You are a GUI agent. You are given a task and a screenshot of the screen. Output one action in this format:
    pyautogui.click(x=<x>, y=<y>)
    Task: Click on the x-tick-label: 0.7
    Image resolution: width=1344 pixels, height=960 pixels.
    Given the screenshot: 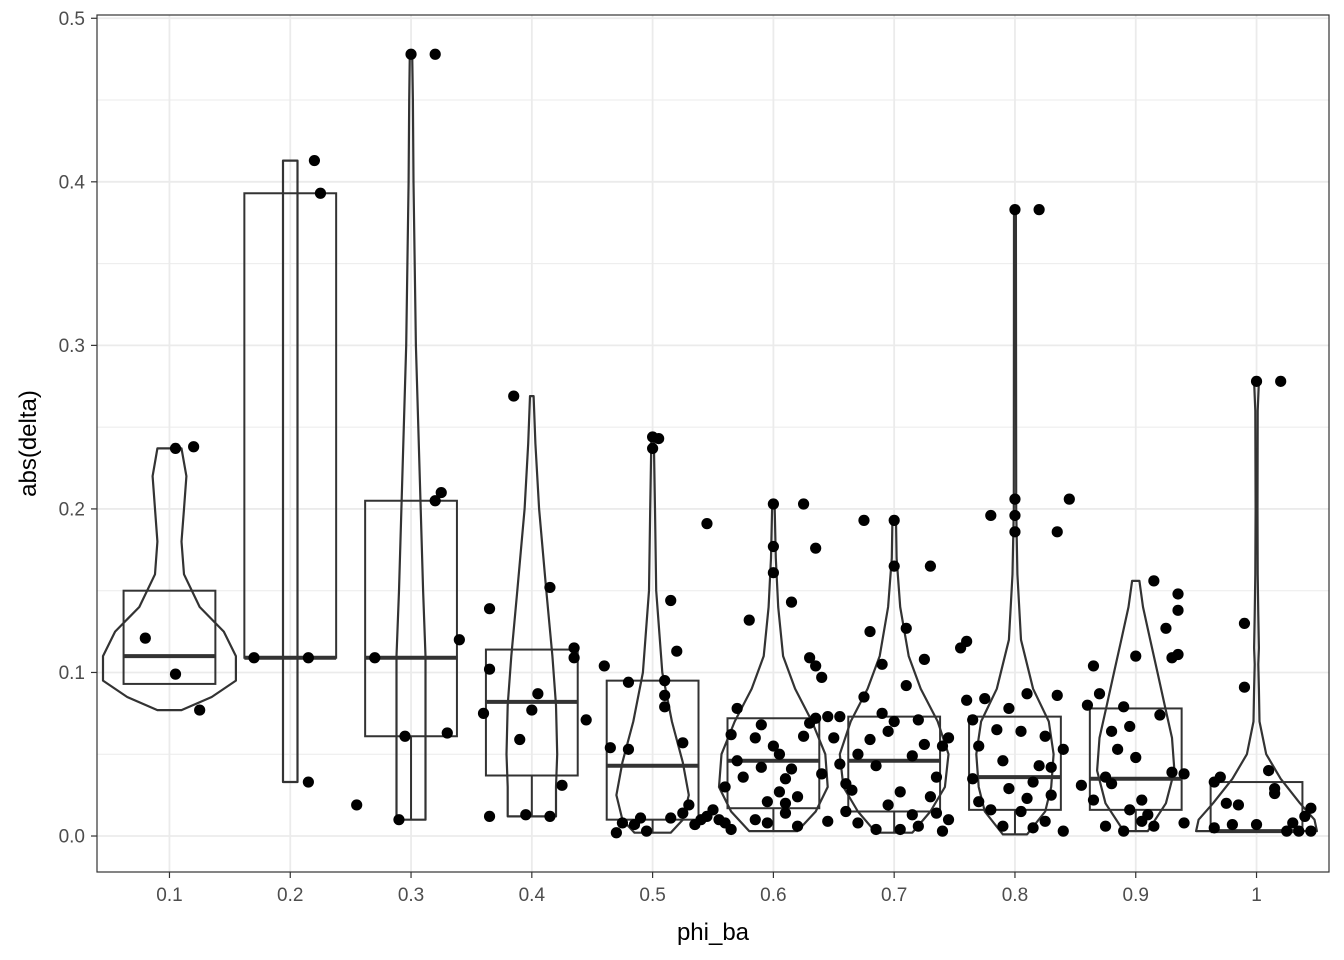 What is the action you would take?
    pyautogui.click(x=894, y=895)
    